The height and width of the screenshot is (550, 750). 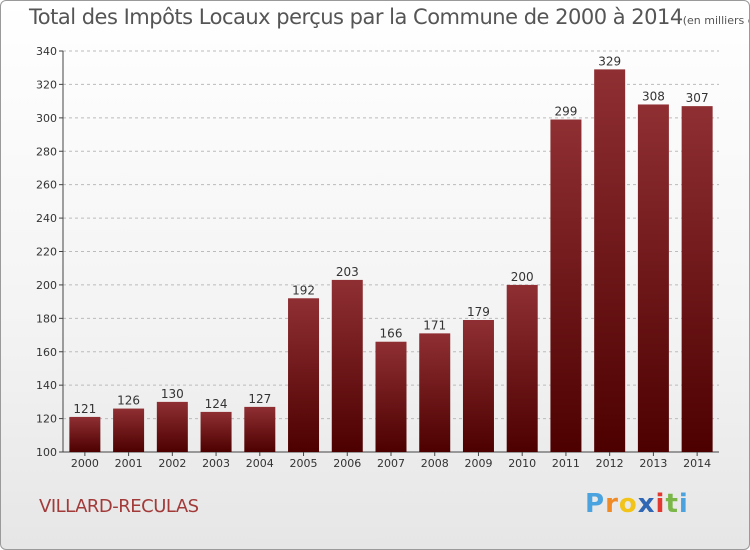 I want to click on bar-2014, so click(x=697, y=279).